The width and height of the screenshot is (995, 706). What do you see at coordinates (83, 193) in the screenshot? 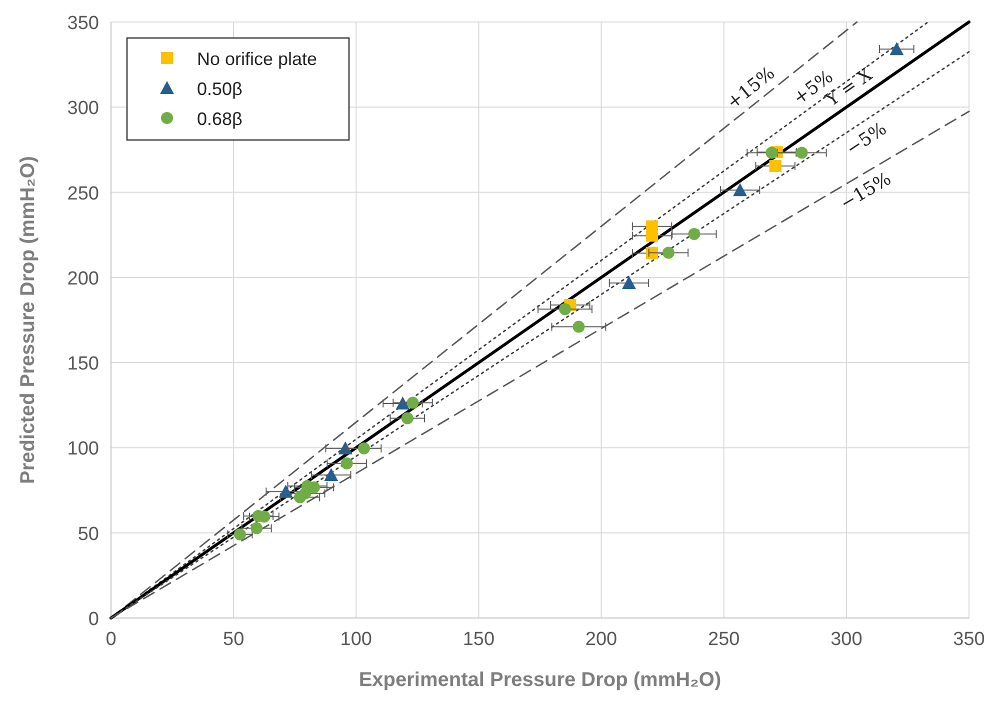
I see `y-tick-label: 250` at bounding box center [83, 193].